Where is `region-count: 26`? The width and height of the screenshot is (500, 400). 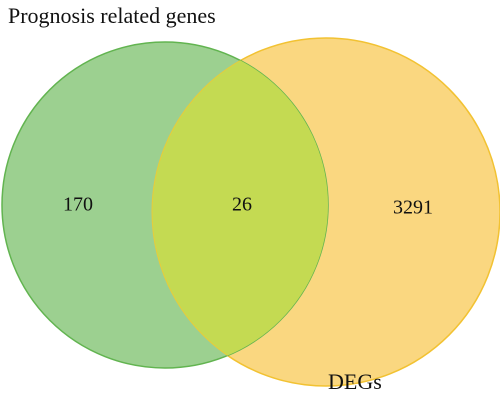 region-count: 26 is located at coordinates (242, 205).